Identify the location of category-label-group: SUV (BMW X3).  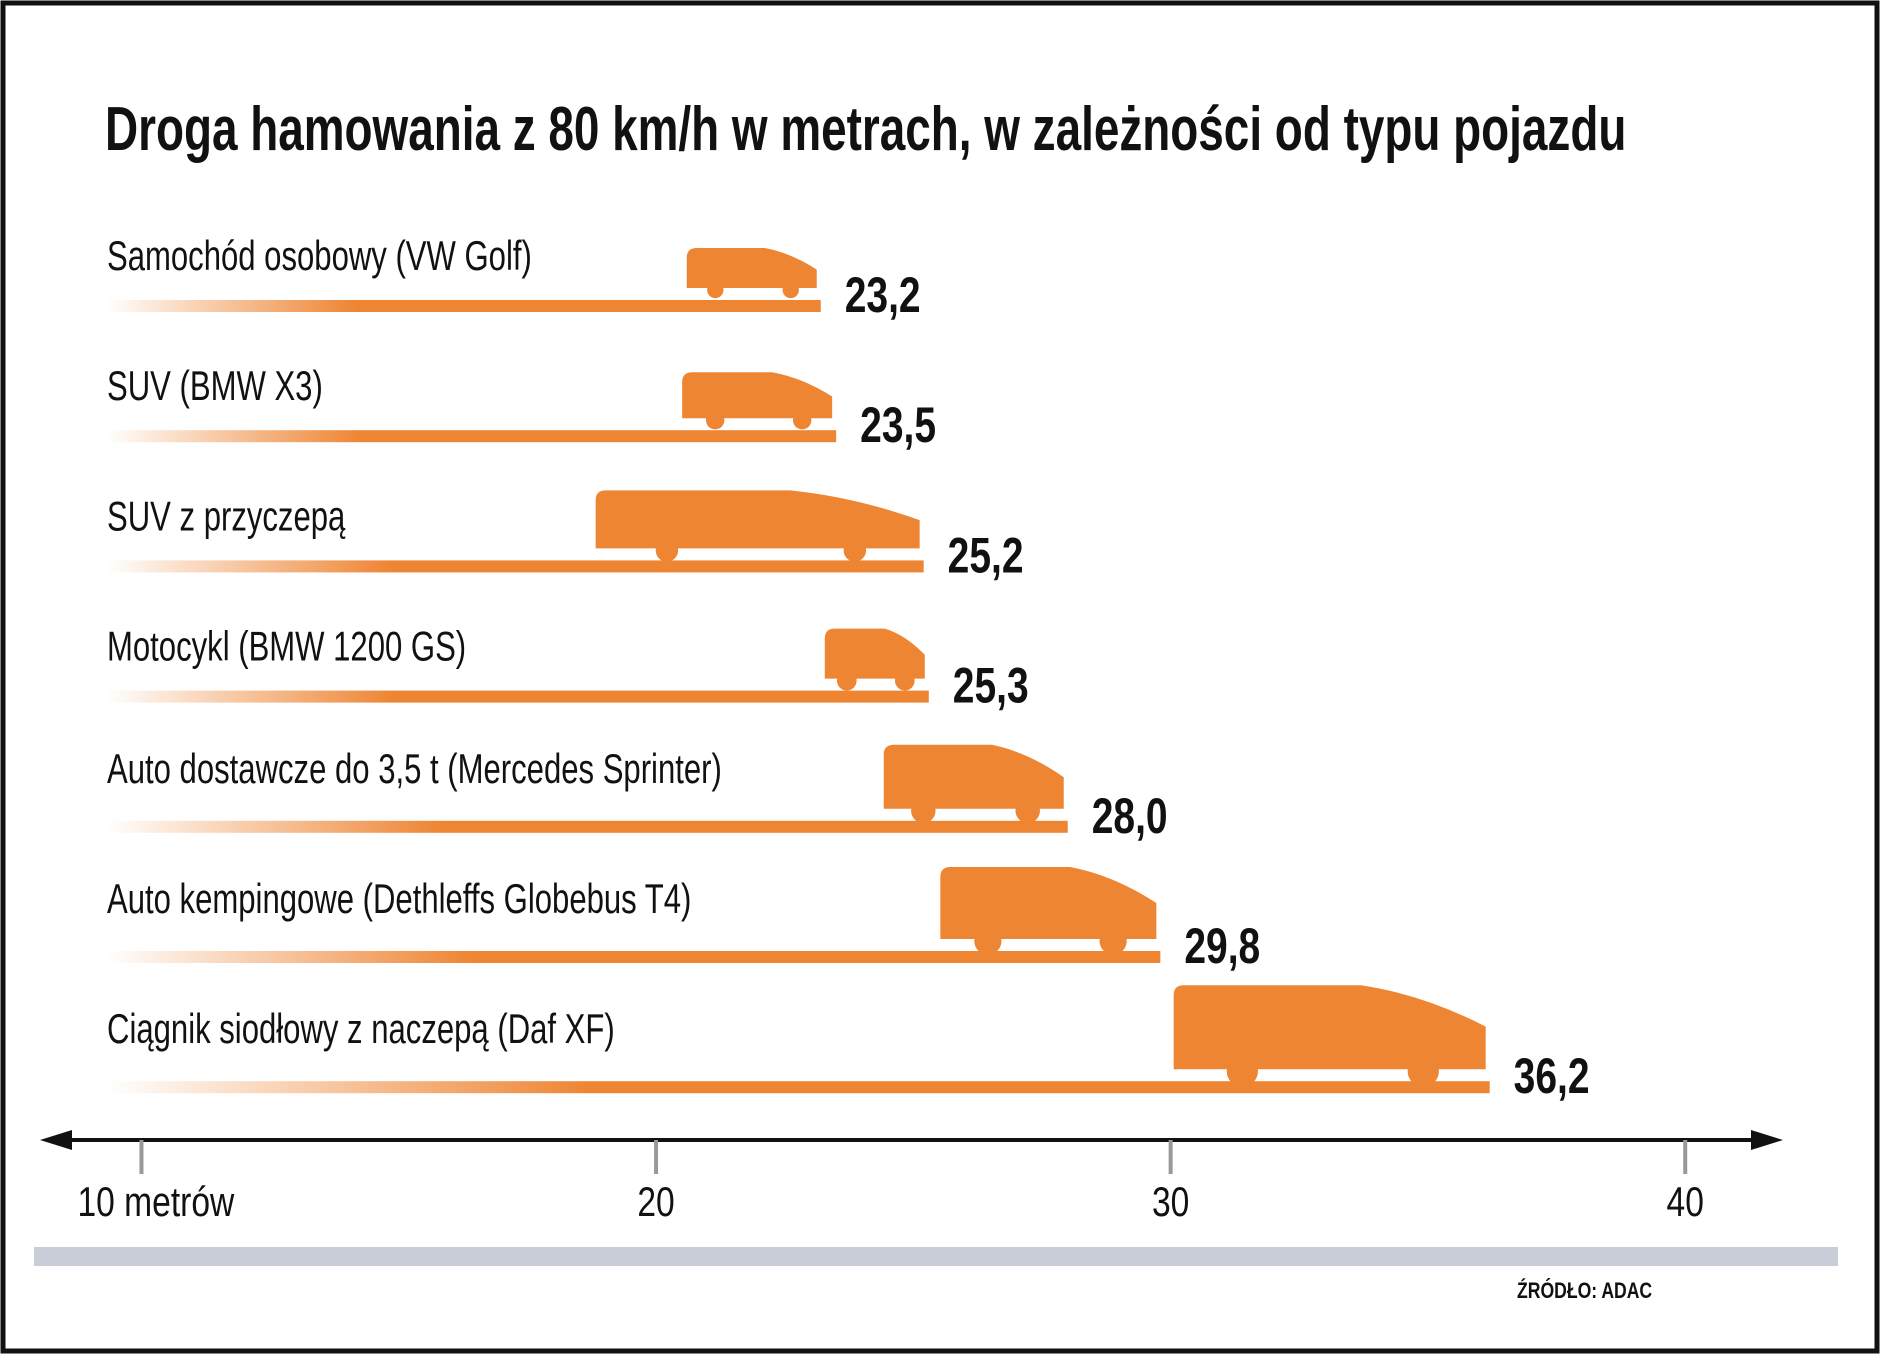
(215, 386).